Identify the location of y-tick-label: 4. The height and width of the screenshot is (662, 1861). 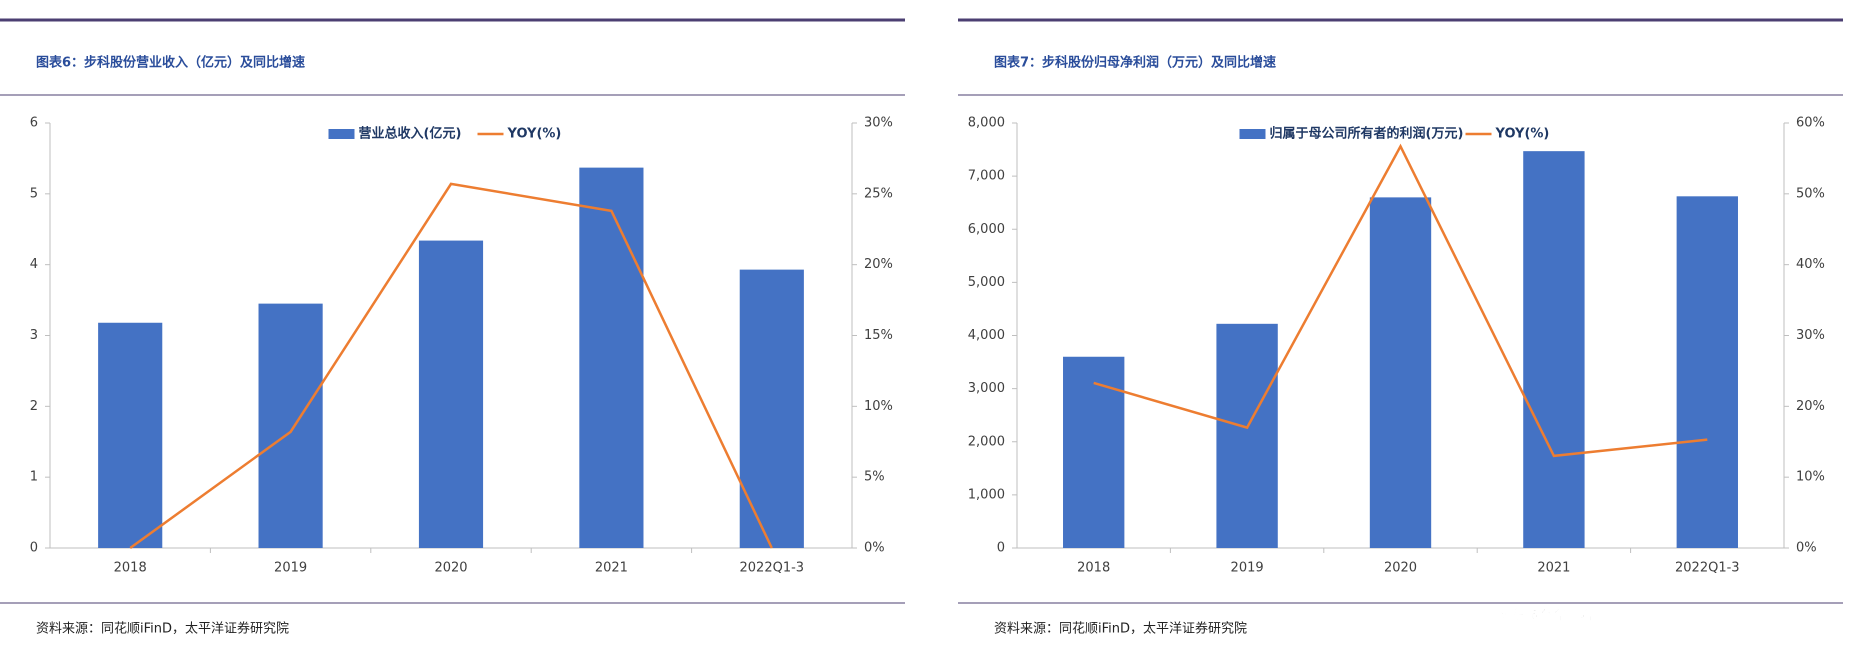
(34, 264).